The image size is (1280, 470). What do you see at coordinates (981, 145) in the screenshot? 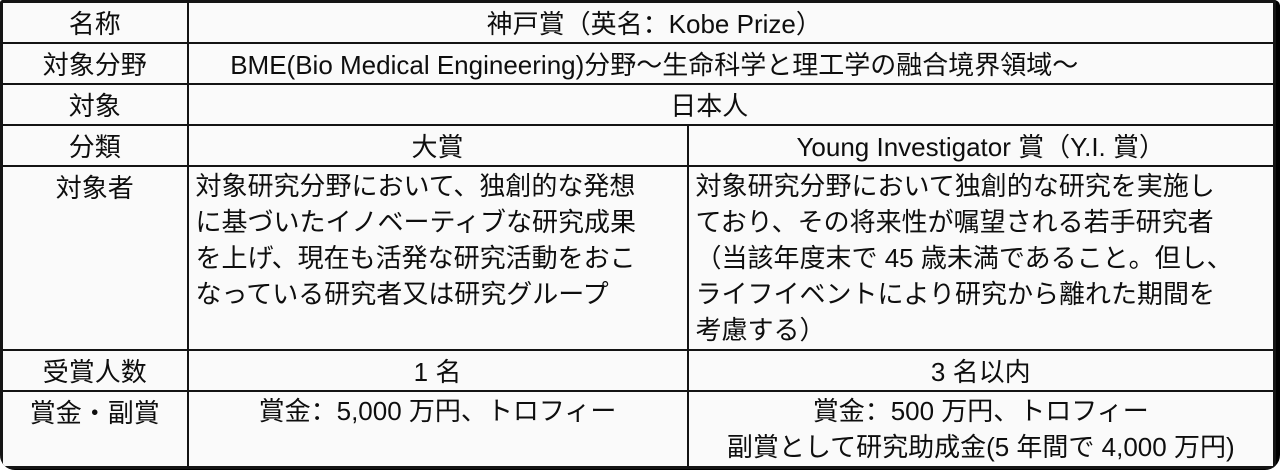
I see `cell-category-yi: Young Investigator 賞（Y.I. 賞）` at bounding box center [981, 145].